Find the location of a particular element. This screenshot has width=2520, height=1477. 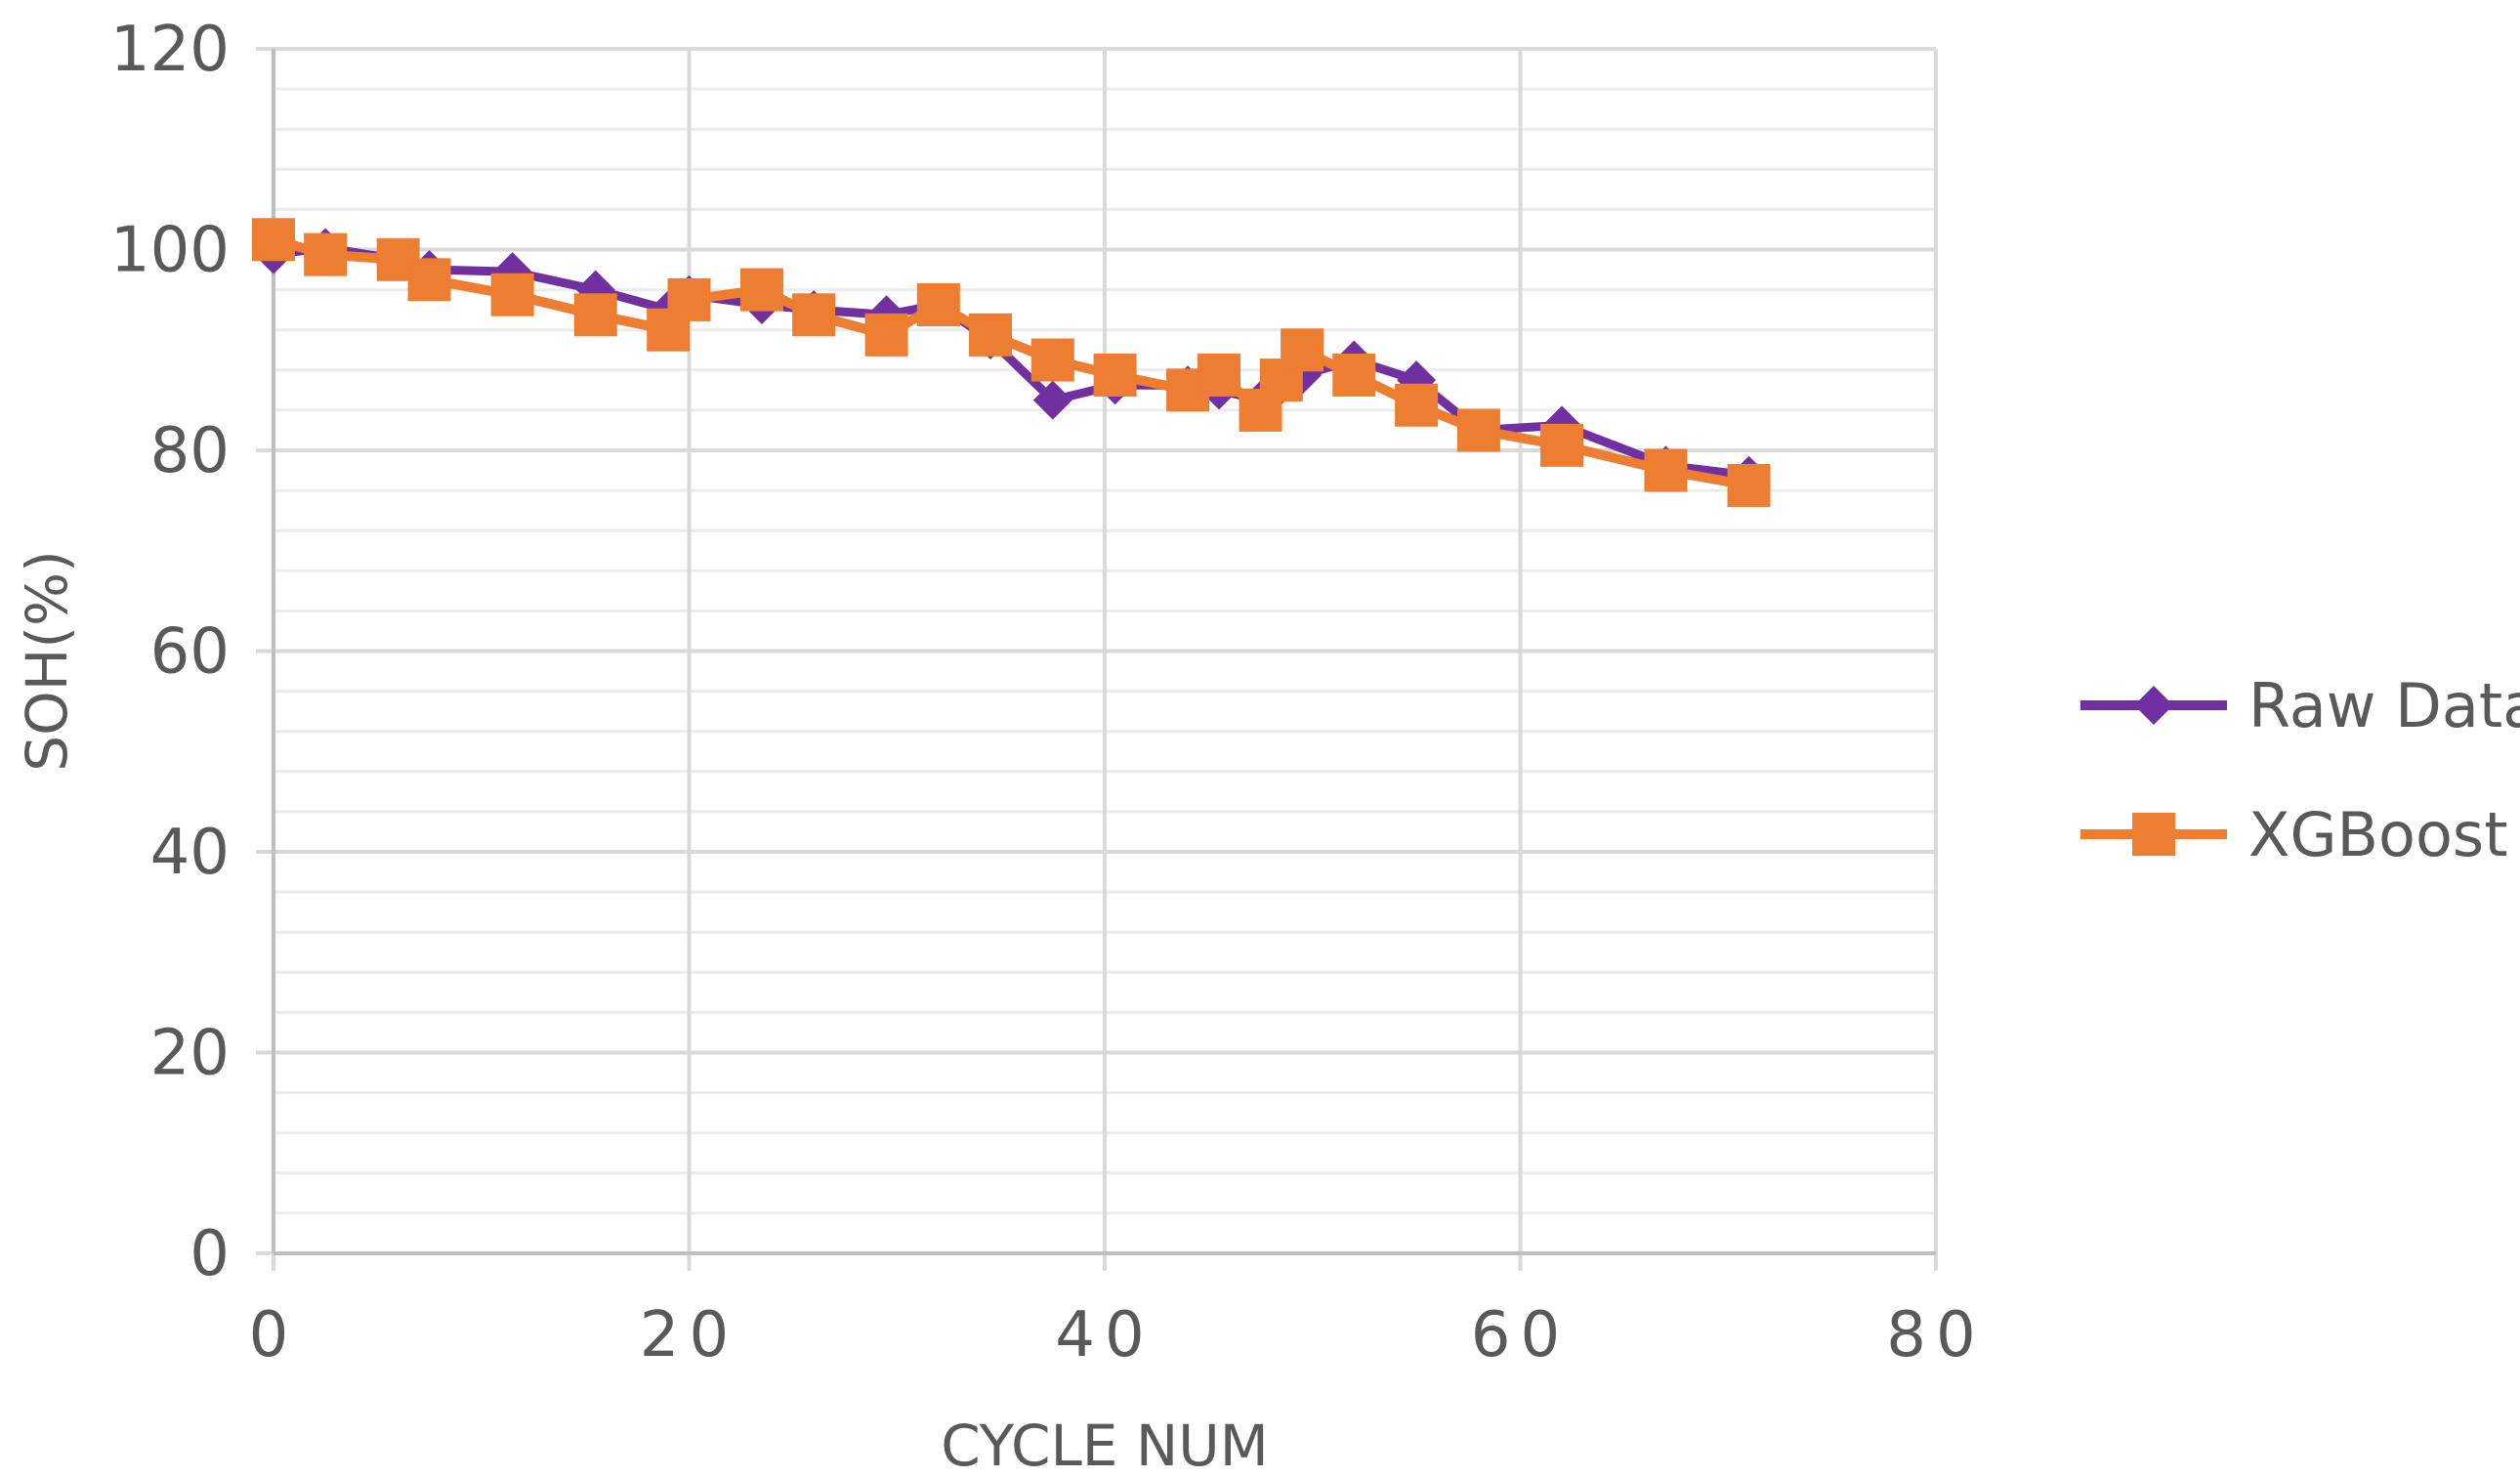

x-tick-label: 40 is located at coordinates (1104, 1335).